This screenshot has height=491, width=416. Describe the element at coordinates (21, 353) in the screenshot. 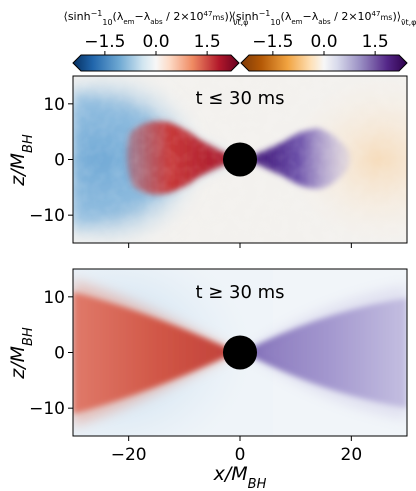

I see `panel-late-ylabel: z/MBH` at that location.